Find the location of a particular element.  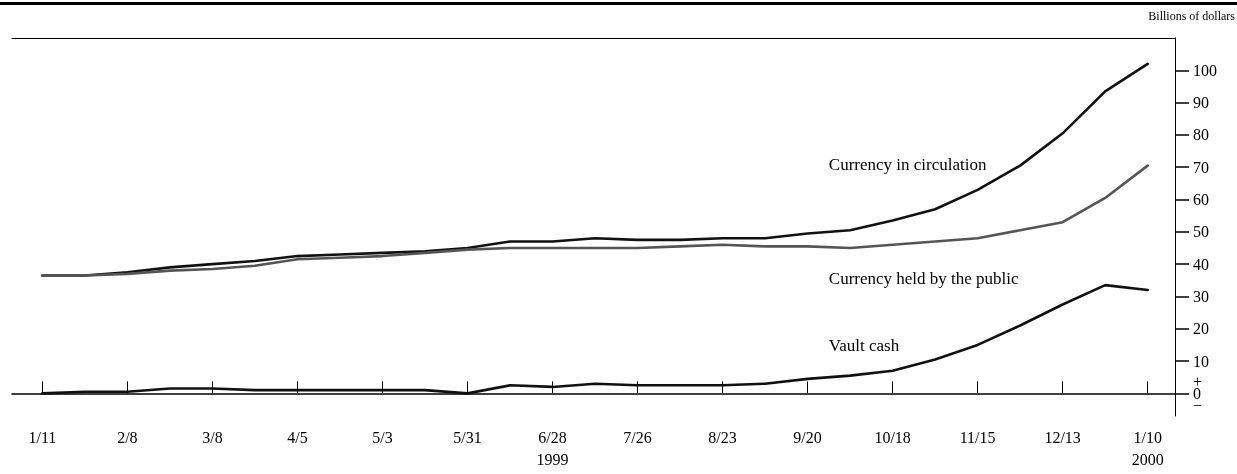

x-tick-label: 9/20 is located at coordinates (807, 437).